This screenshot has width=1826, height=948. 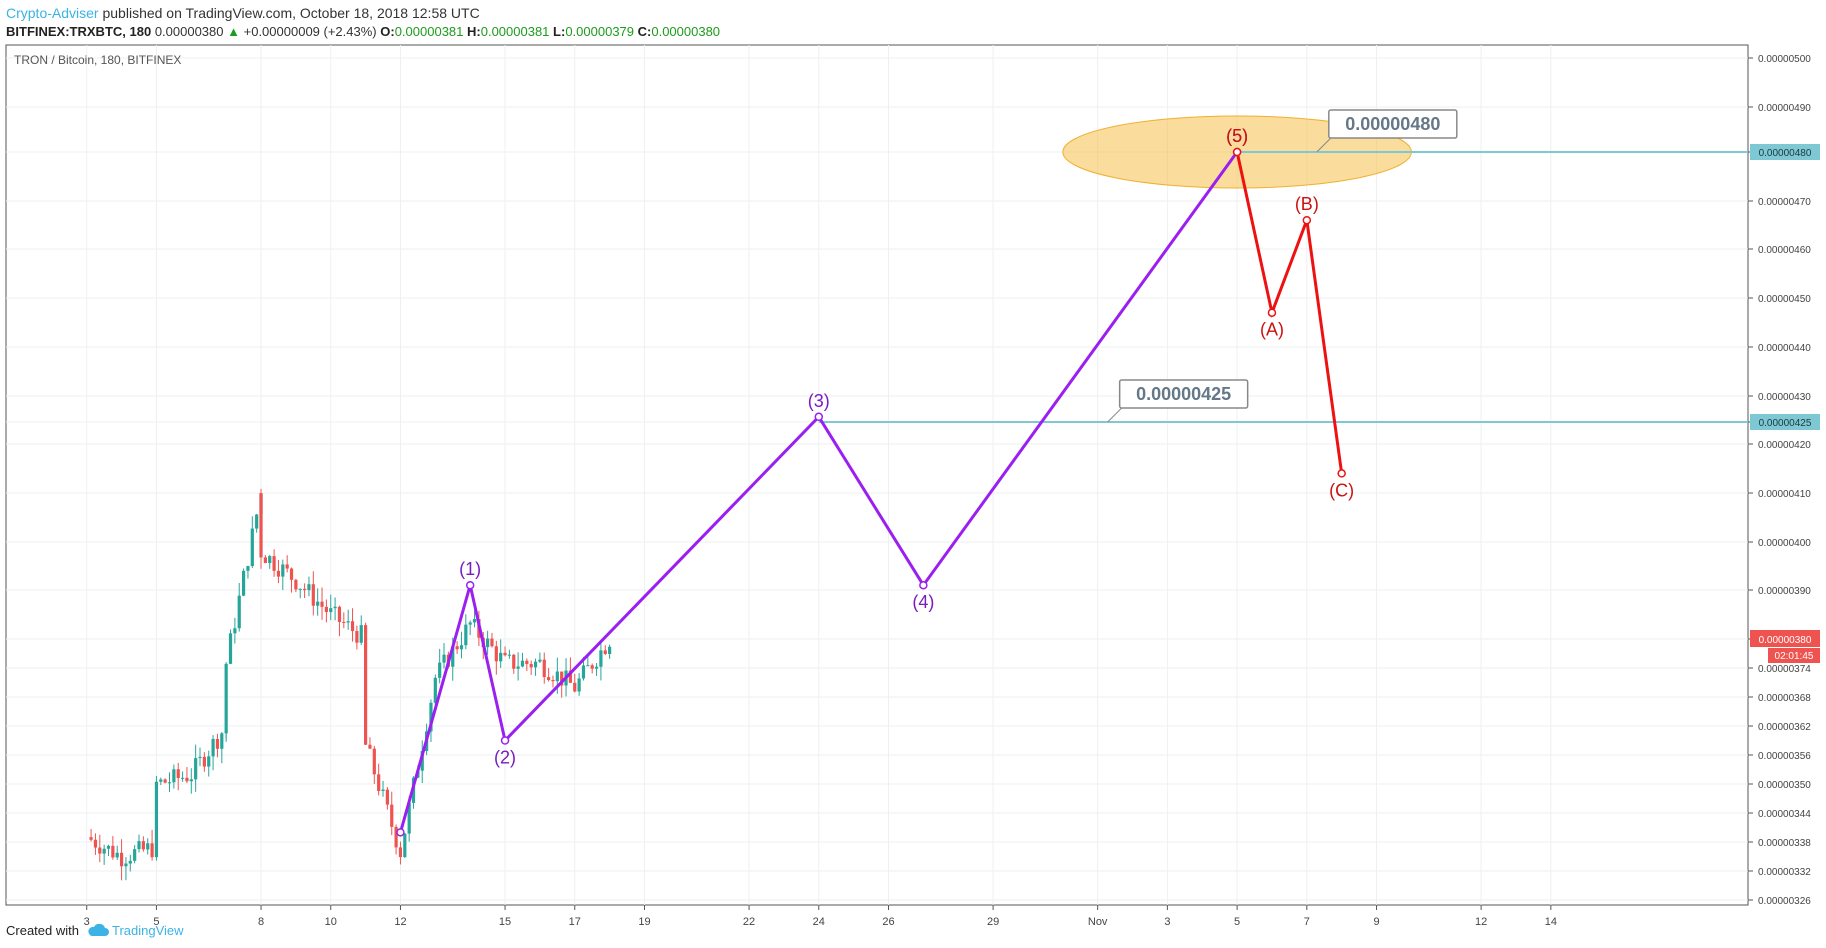 I want to click on correction-wave-label-3: (C), so click(x=1341, y=490).